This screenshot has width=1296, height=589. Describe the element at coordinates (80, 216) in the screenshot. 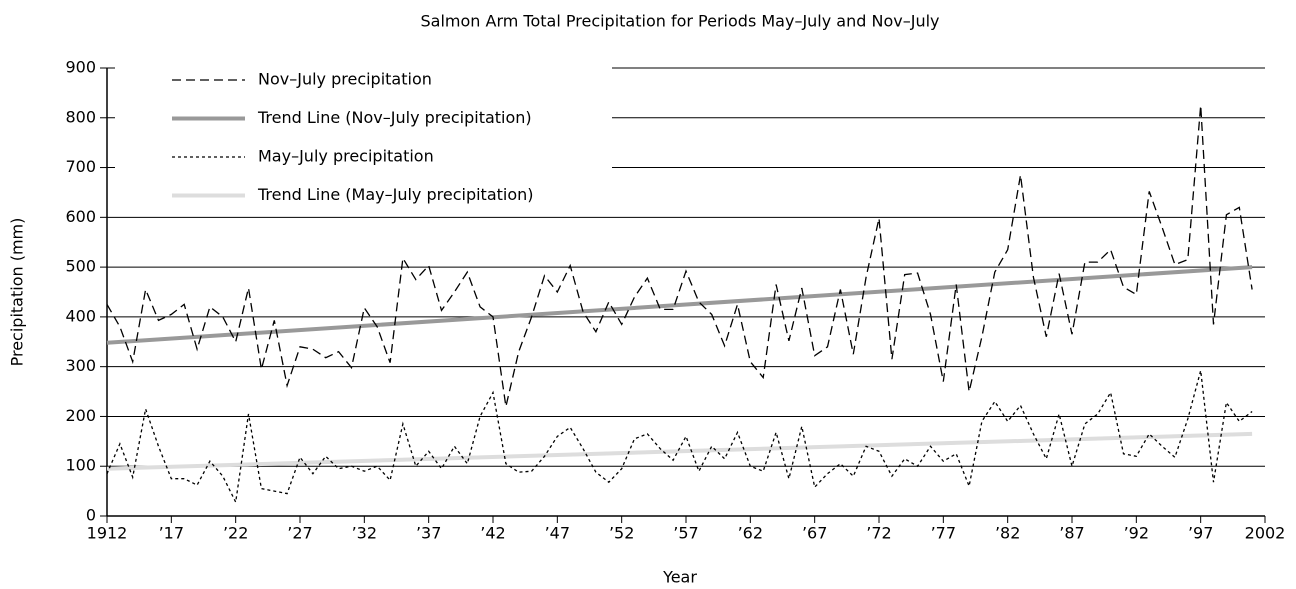

I see `y-tick-label: 600` at that location.